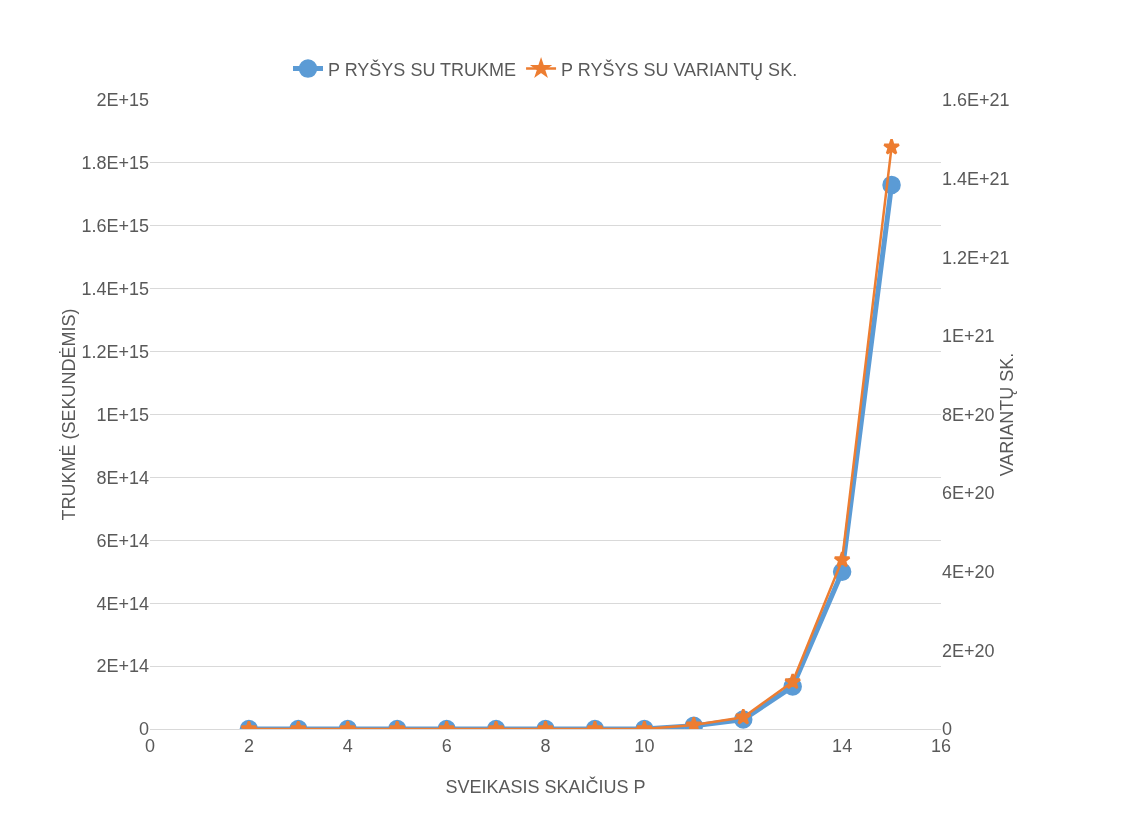 This screenshot has width=1141, height=839. Describe the element at coordinates (968, 650) in the screenshot. I see `y2-tick-label: 2E+20` at that location.